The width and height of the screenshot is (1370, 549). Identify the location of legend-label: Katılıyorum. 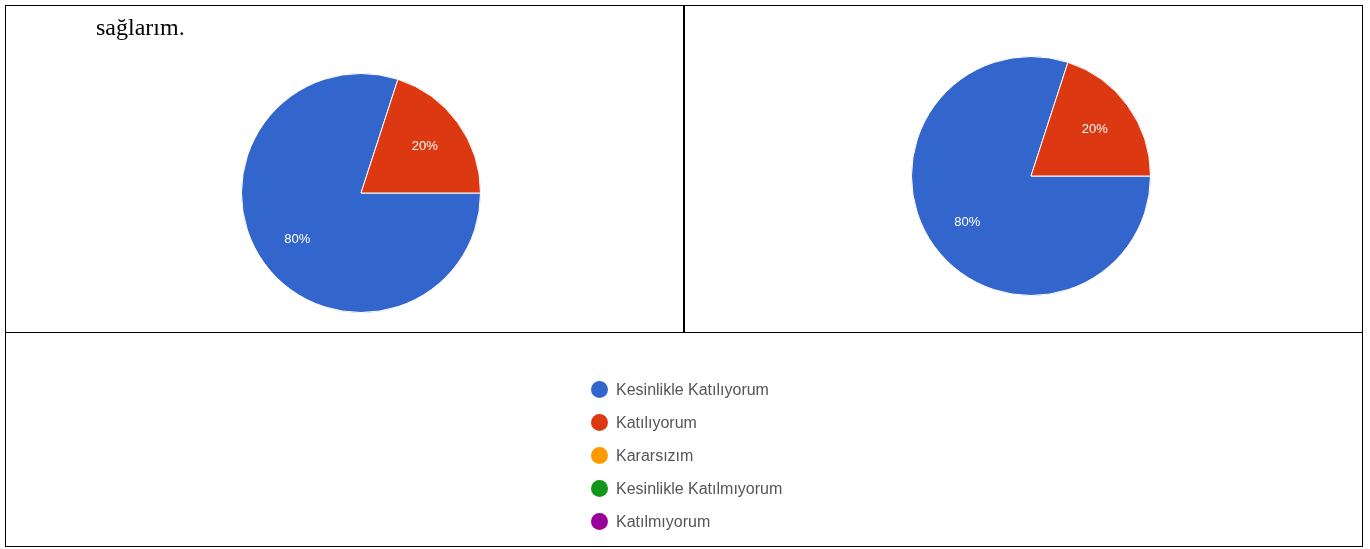
(656, 422).